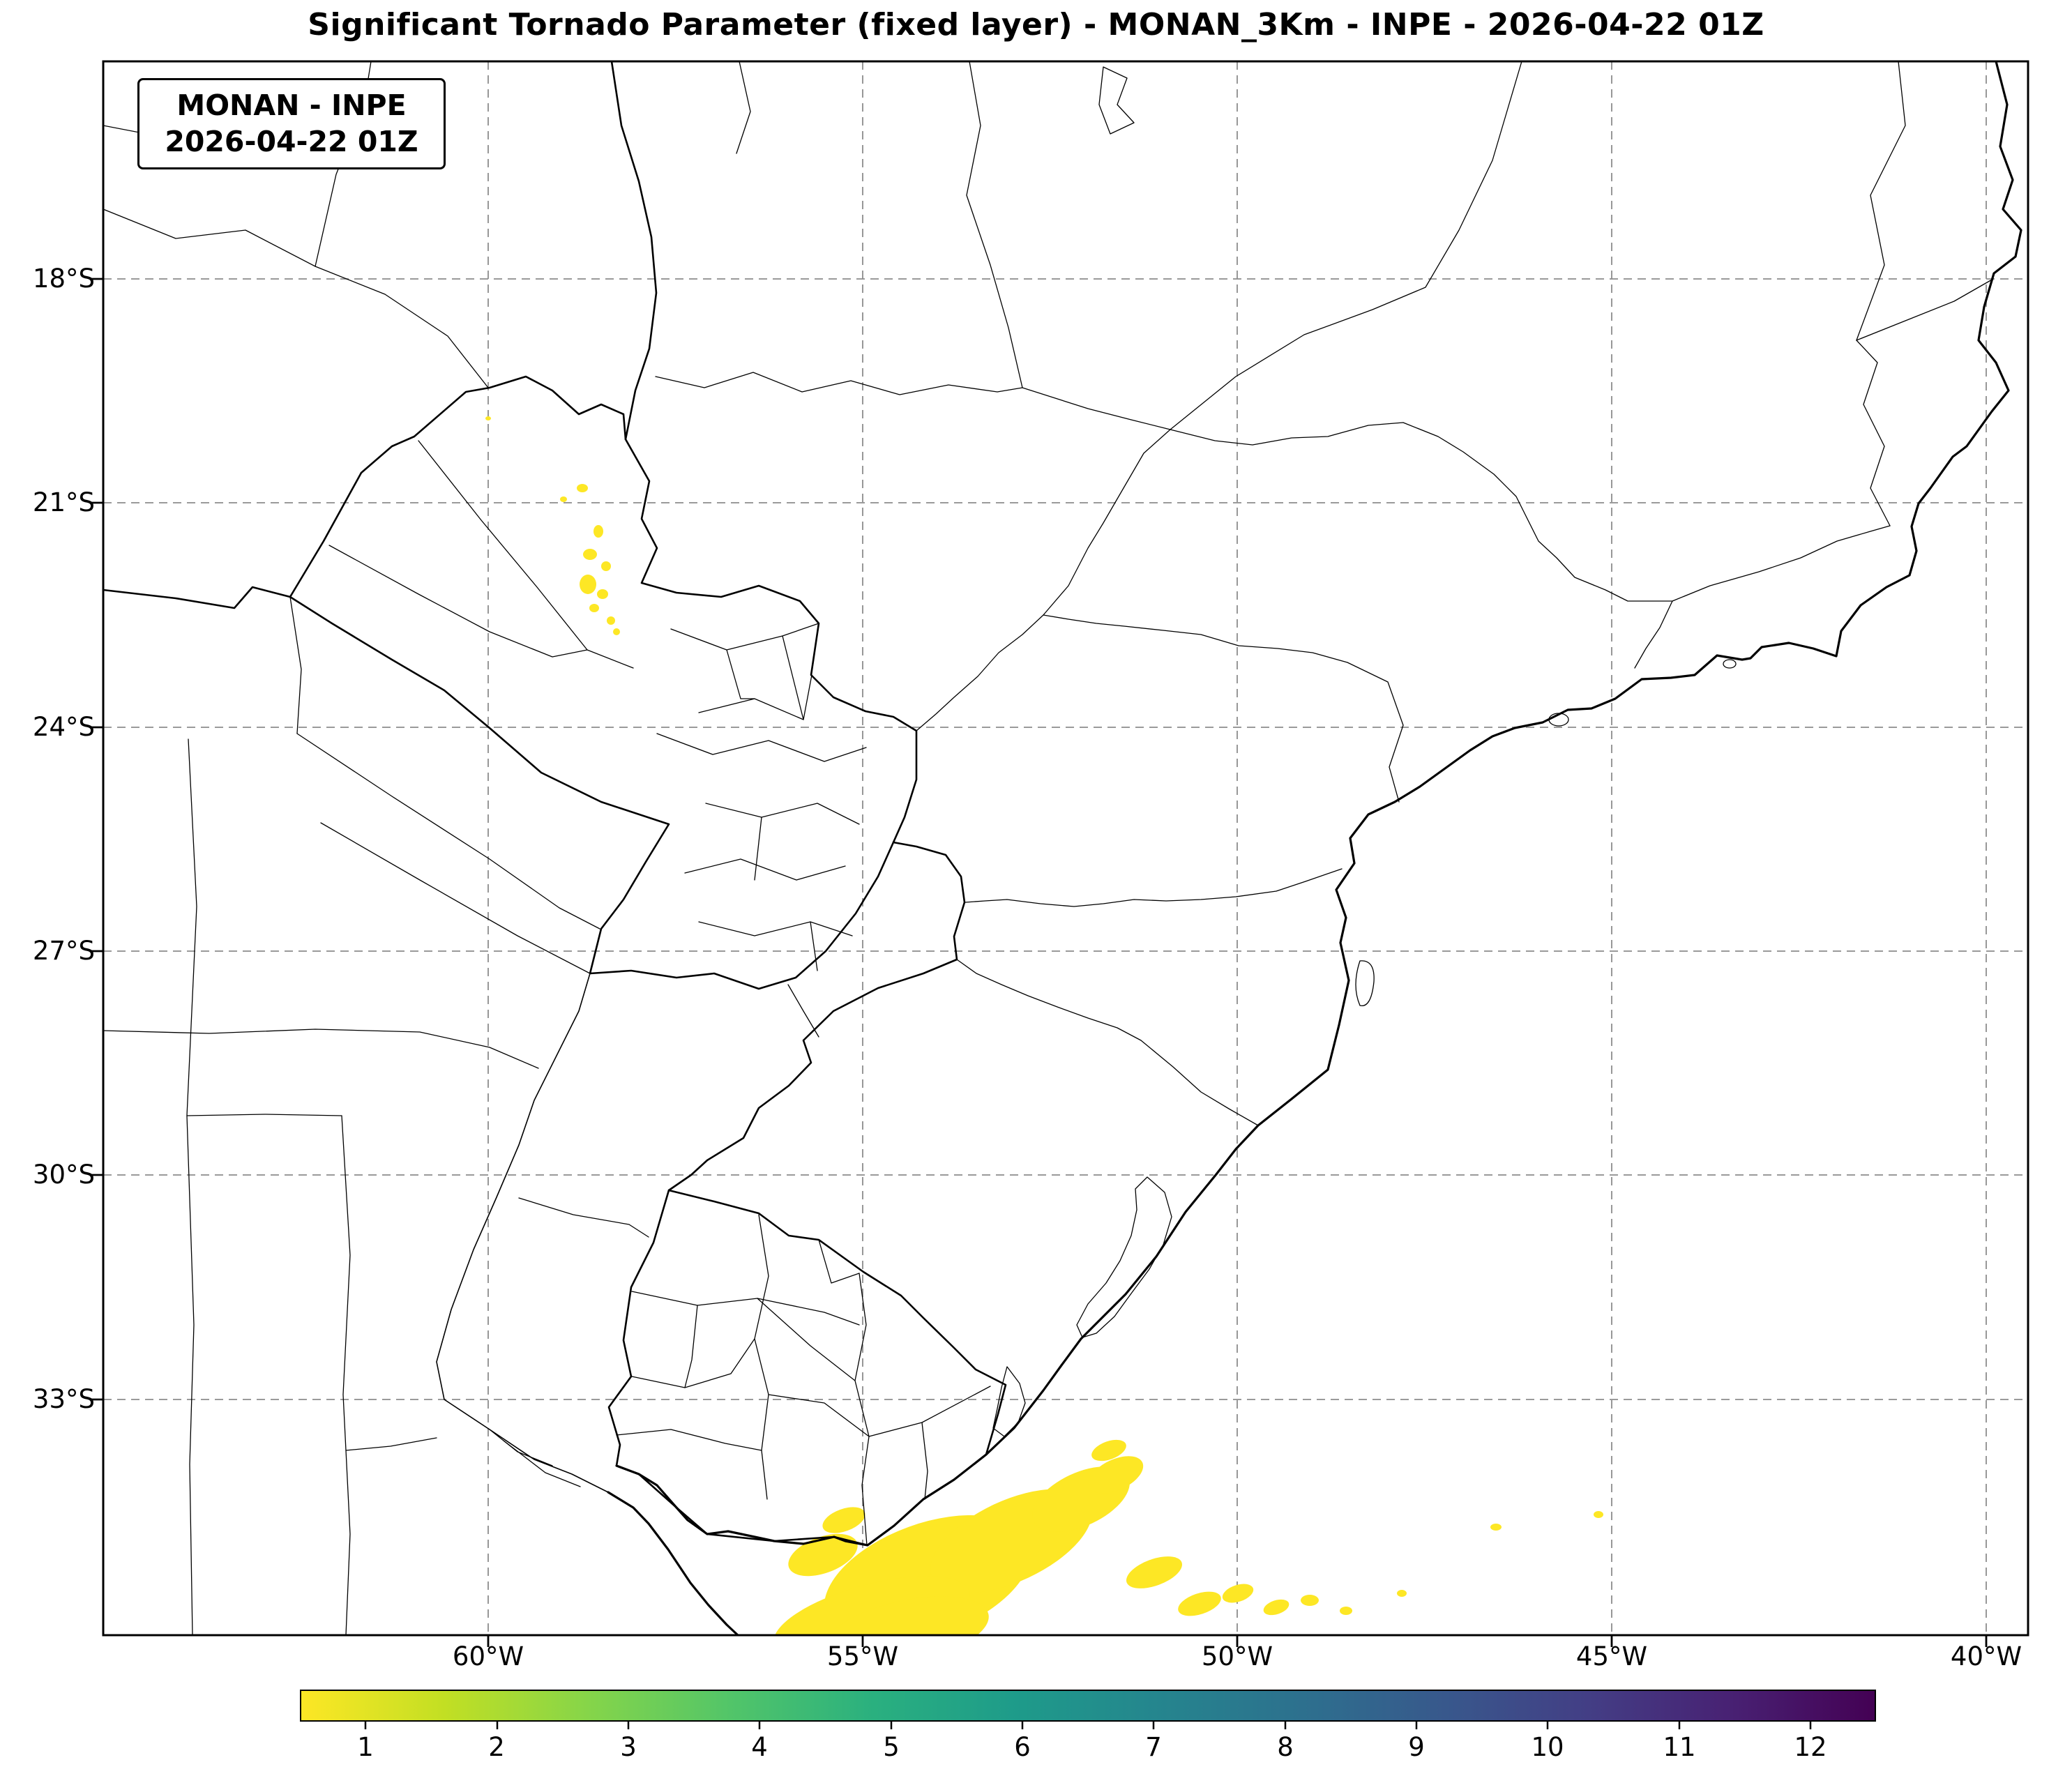 The width and height of the screenshot is (2072, 1783). I want to click on x-tick-label-40w: 40°W, so click(1986, 1656).